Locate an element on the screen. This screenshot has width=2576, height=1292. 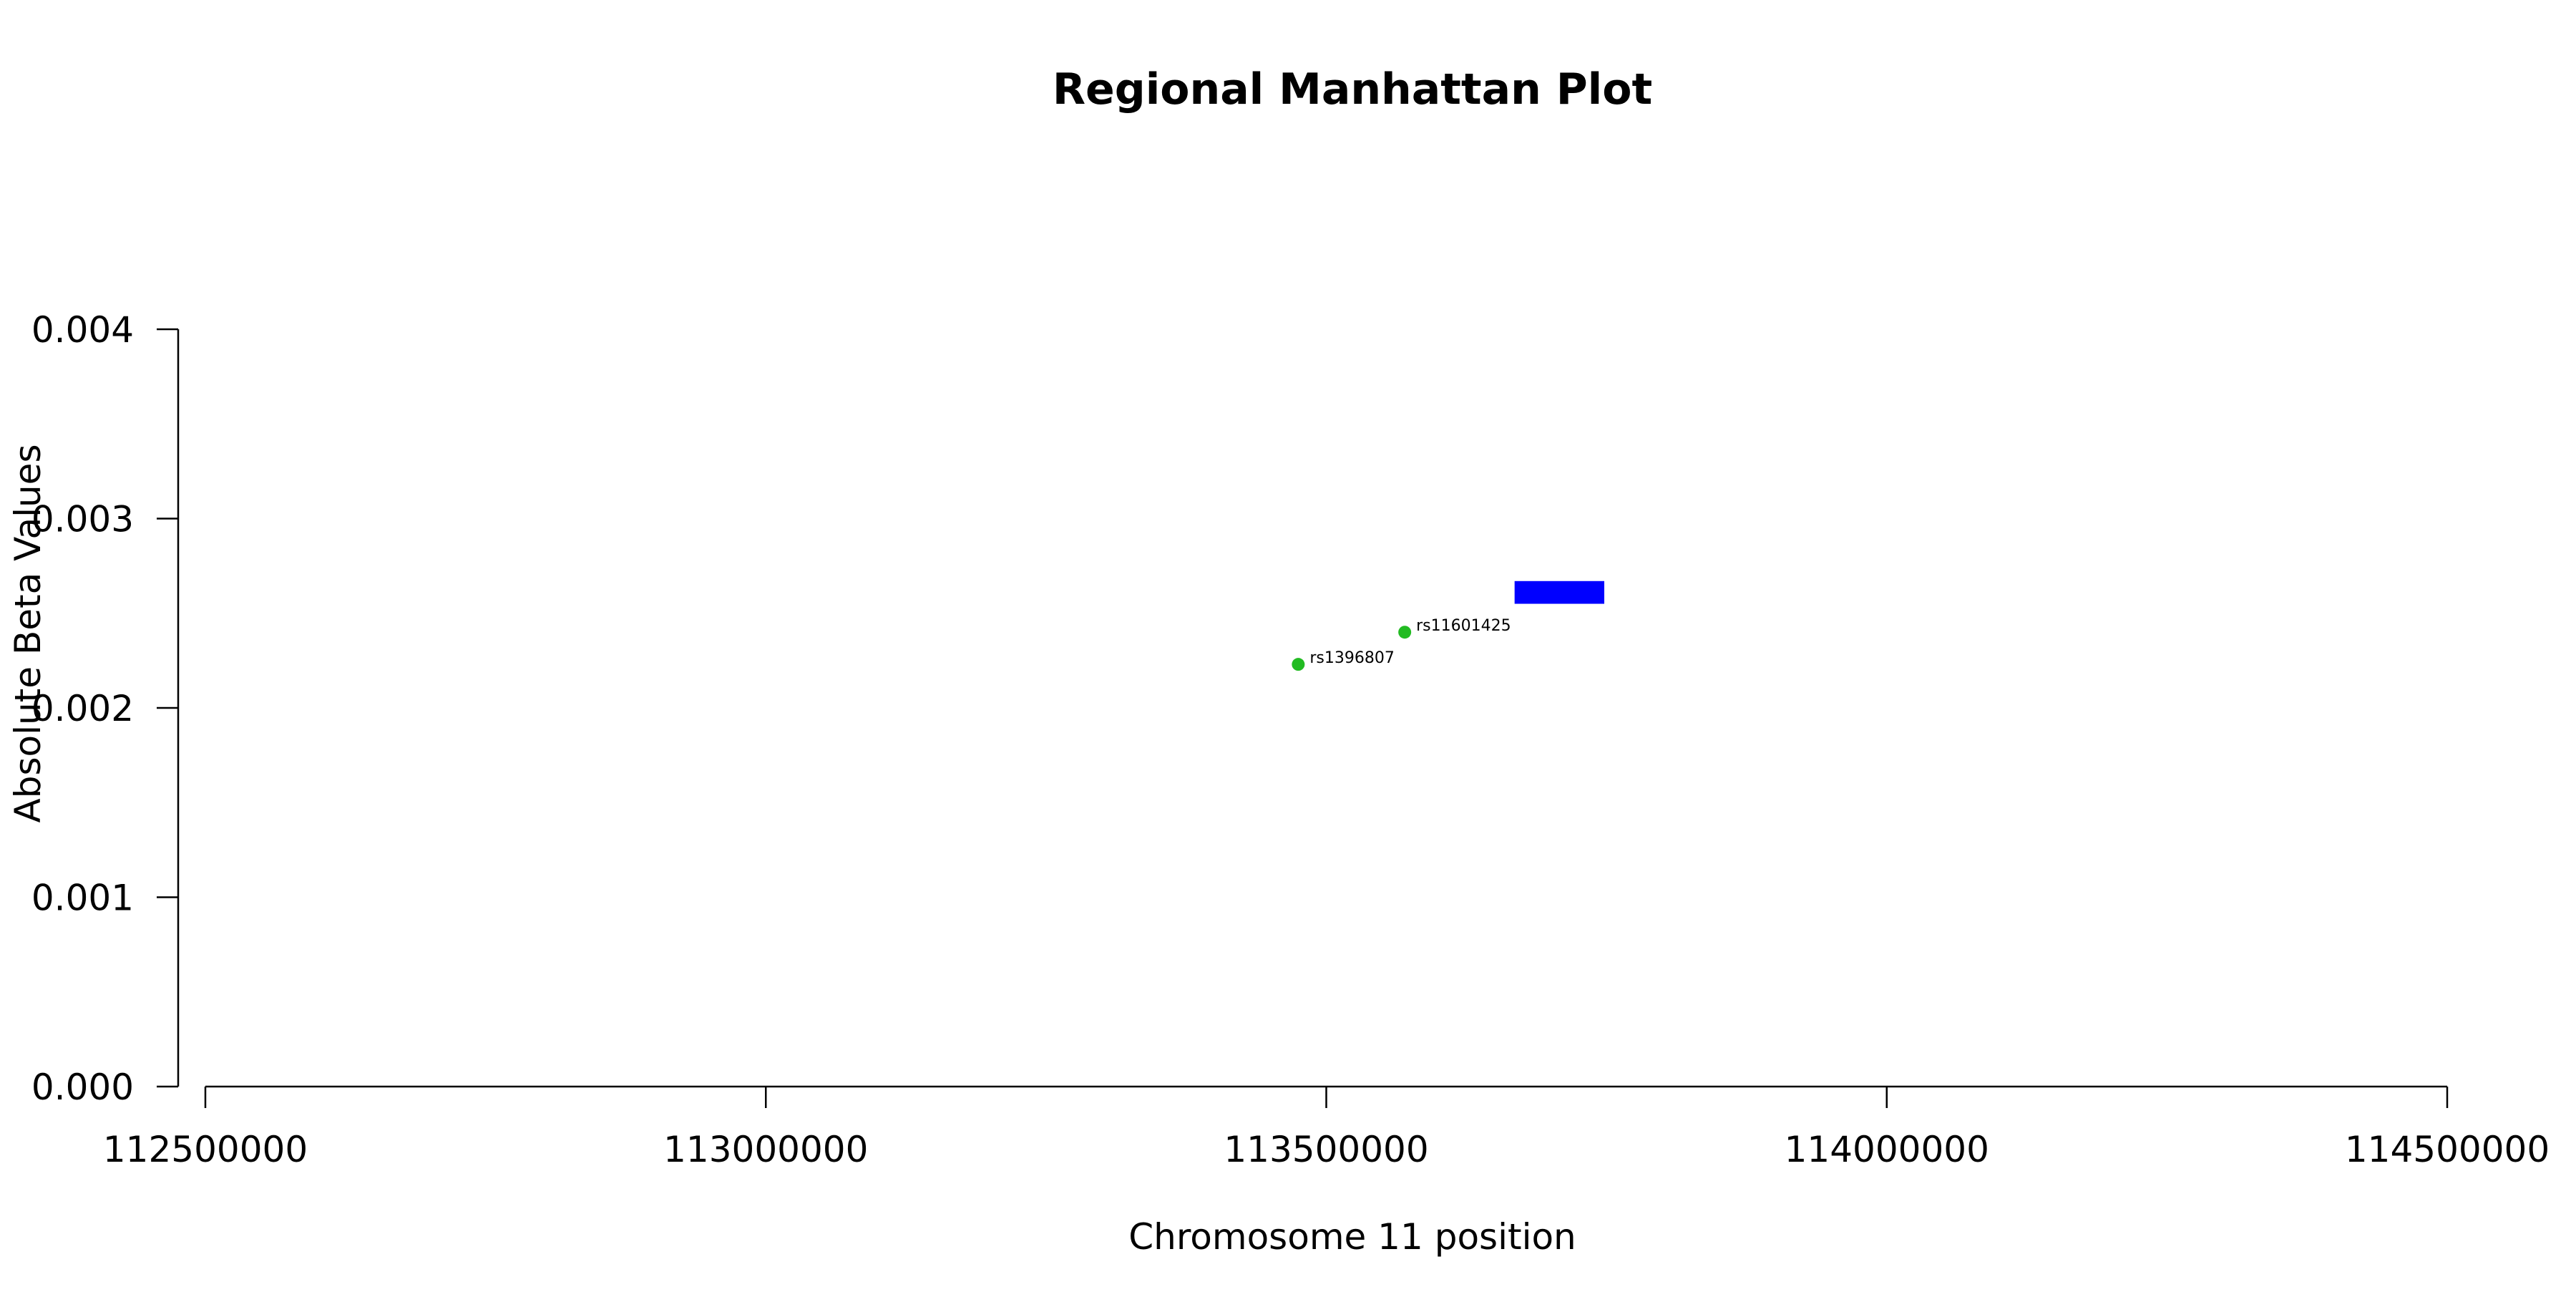
chart-title: Regional Manhattan Plot is located at coordinates (1352, 89).